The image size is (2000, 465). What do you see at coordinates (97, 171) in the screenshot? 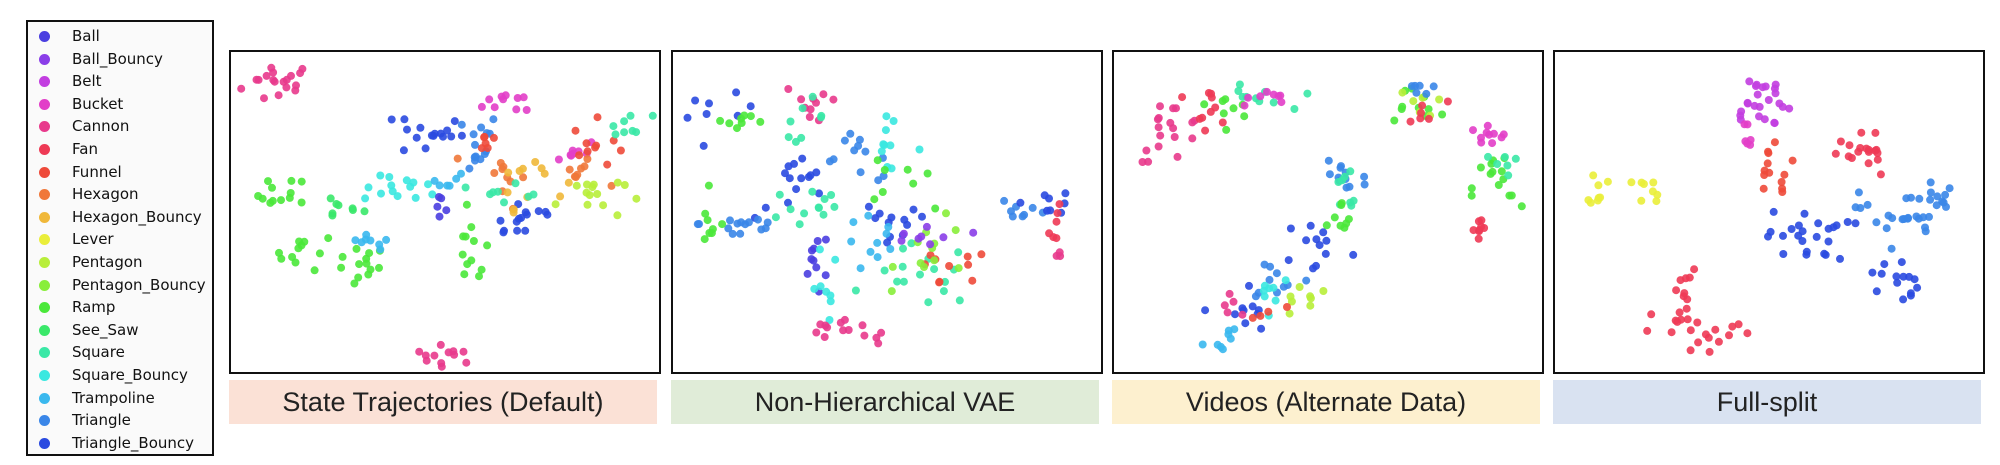
I see `legend-label: Funnel` at bounding box center [97, 171].